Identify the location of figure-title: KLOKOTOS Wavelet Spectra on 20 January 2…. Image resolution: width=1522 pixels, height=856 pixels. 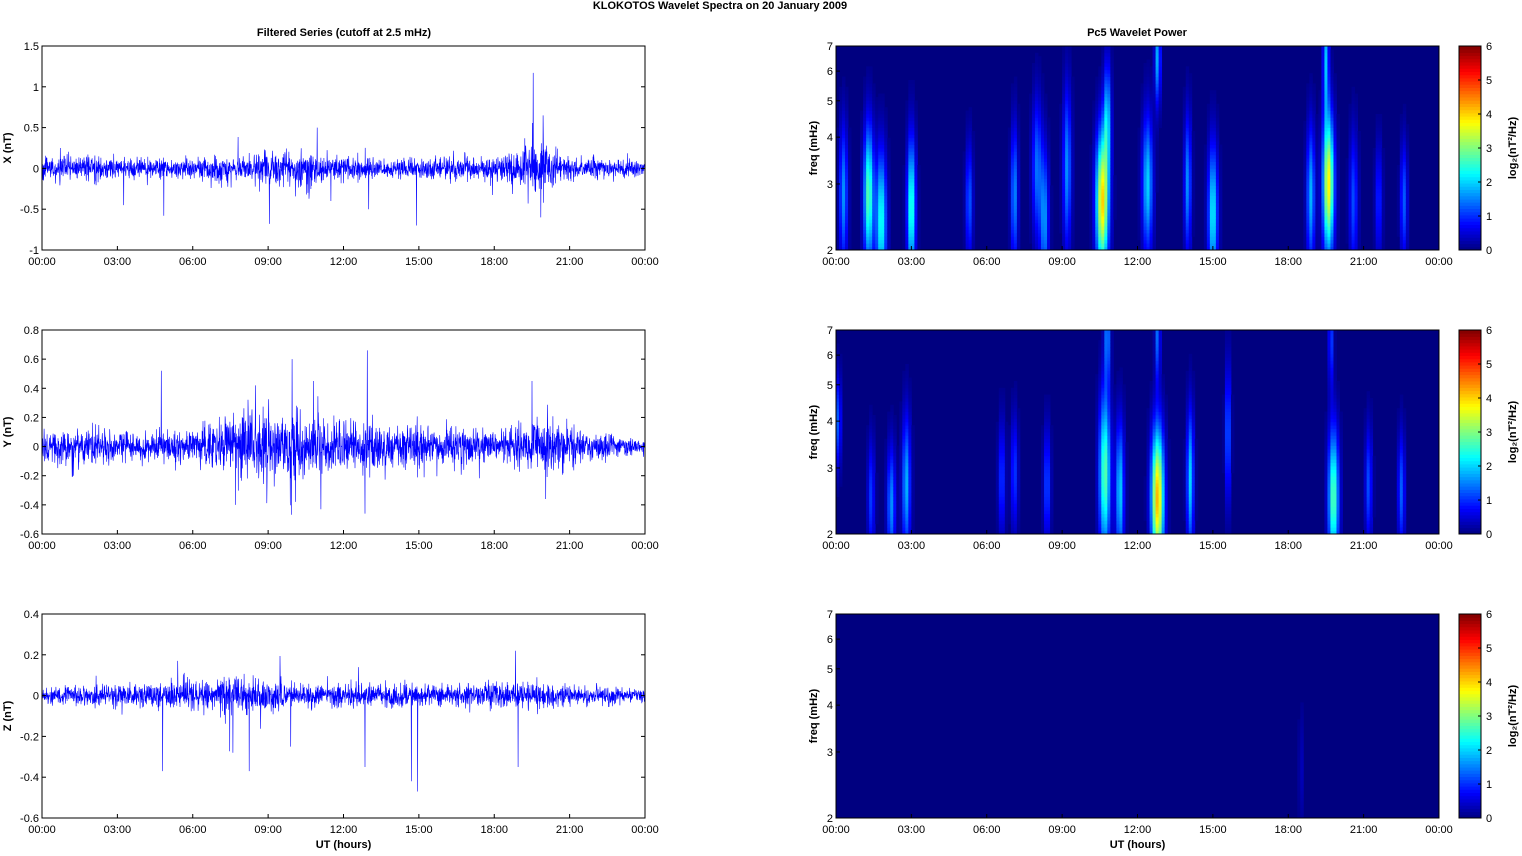
(720, 6).